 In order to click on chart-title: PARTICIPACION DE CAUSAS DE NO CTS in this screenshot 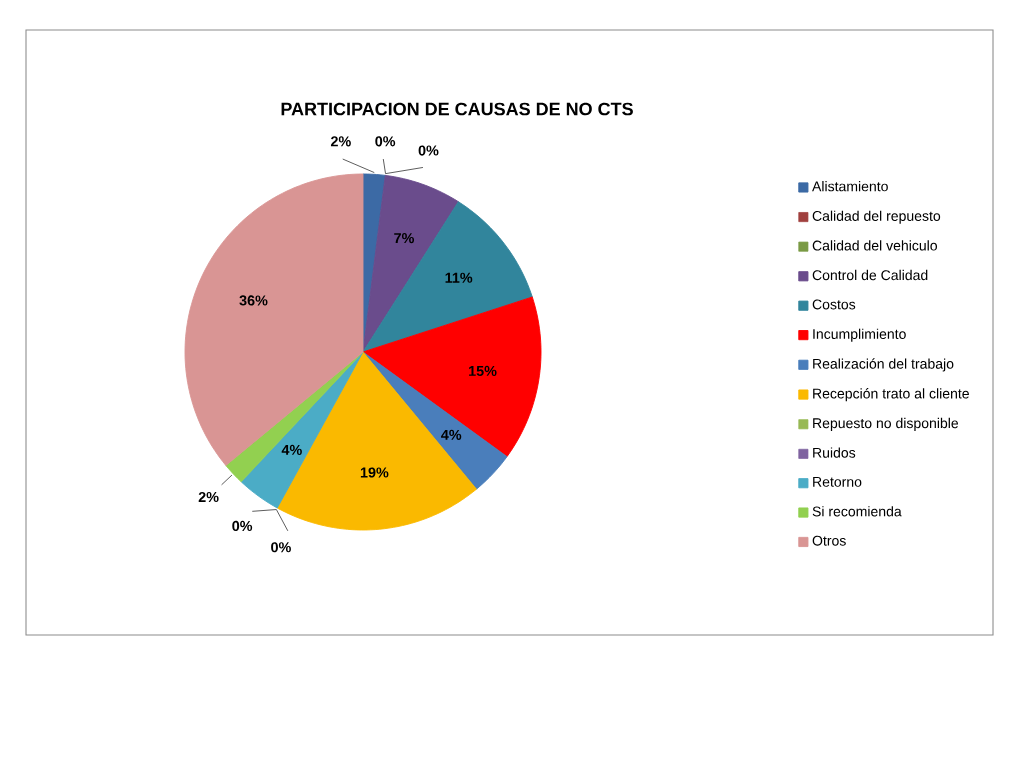, I will do `click(457, 109)`.